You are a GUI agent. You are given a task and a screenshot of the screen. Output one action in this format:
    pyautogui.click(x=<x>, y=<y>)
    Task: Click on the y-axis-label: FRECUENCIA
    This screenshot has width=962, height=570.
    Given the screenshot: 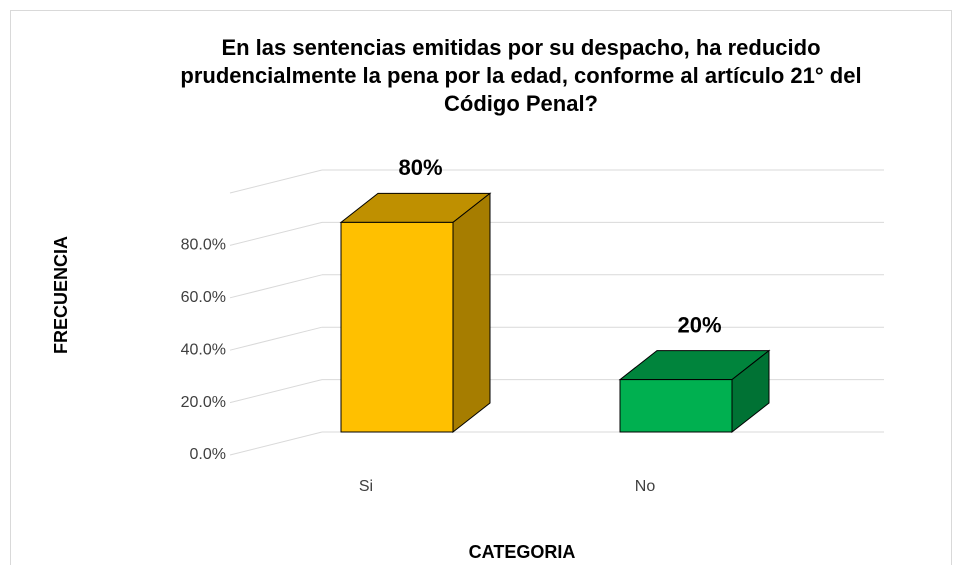 What is the action you would take?
    pyautogui.click(x=61, y=295)
    